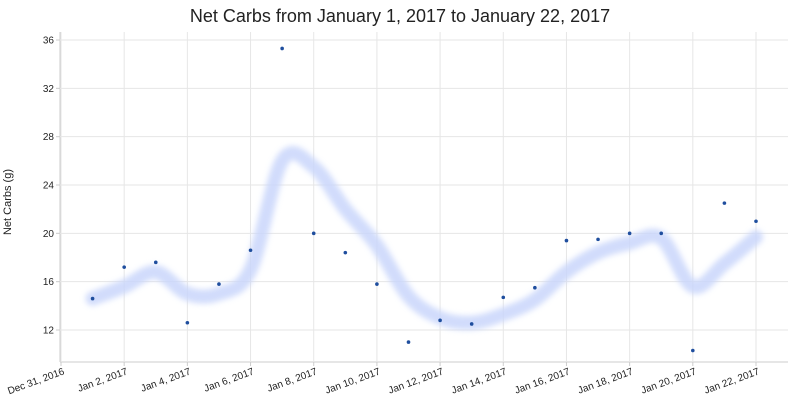 Image resolution: width=800 pixels, height=400 pixels. Describe the element at coordinates (229, 380) in the screenshot. I see `x-tick-label: Jan 6, 2017` at that location.